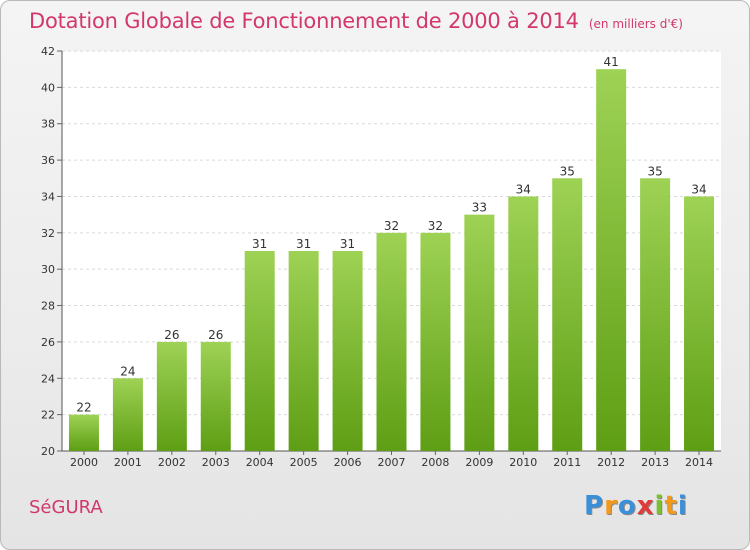  What do you see at coordinates (435, 341) in the screenshot?
I see `bar-2008` at bounding box center [435, 341].